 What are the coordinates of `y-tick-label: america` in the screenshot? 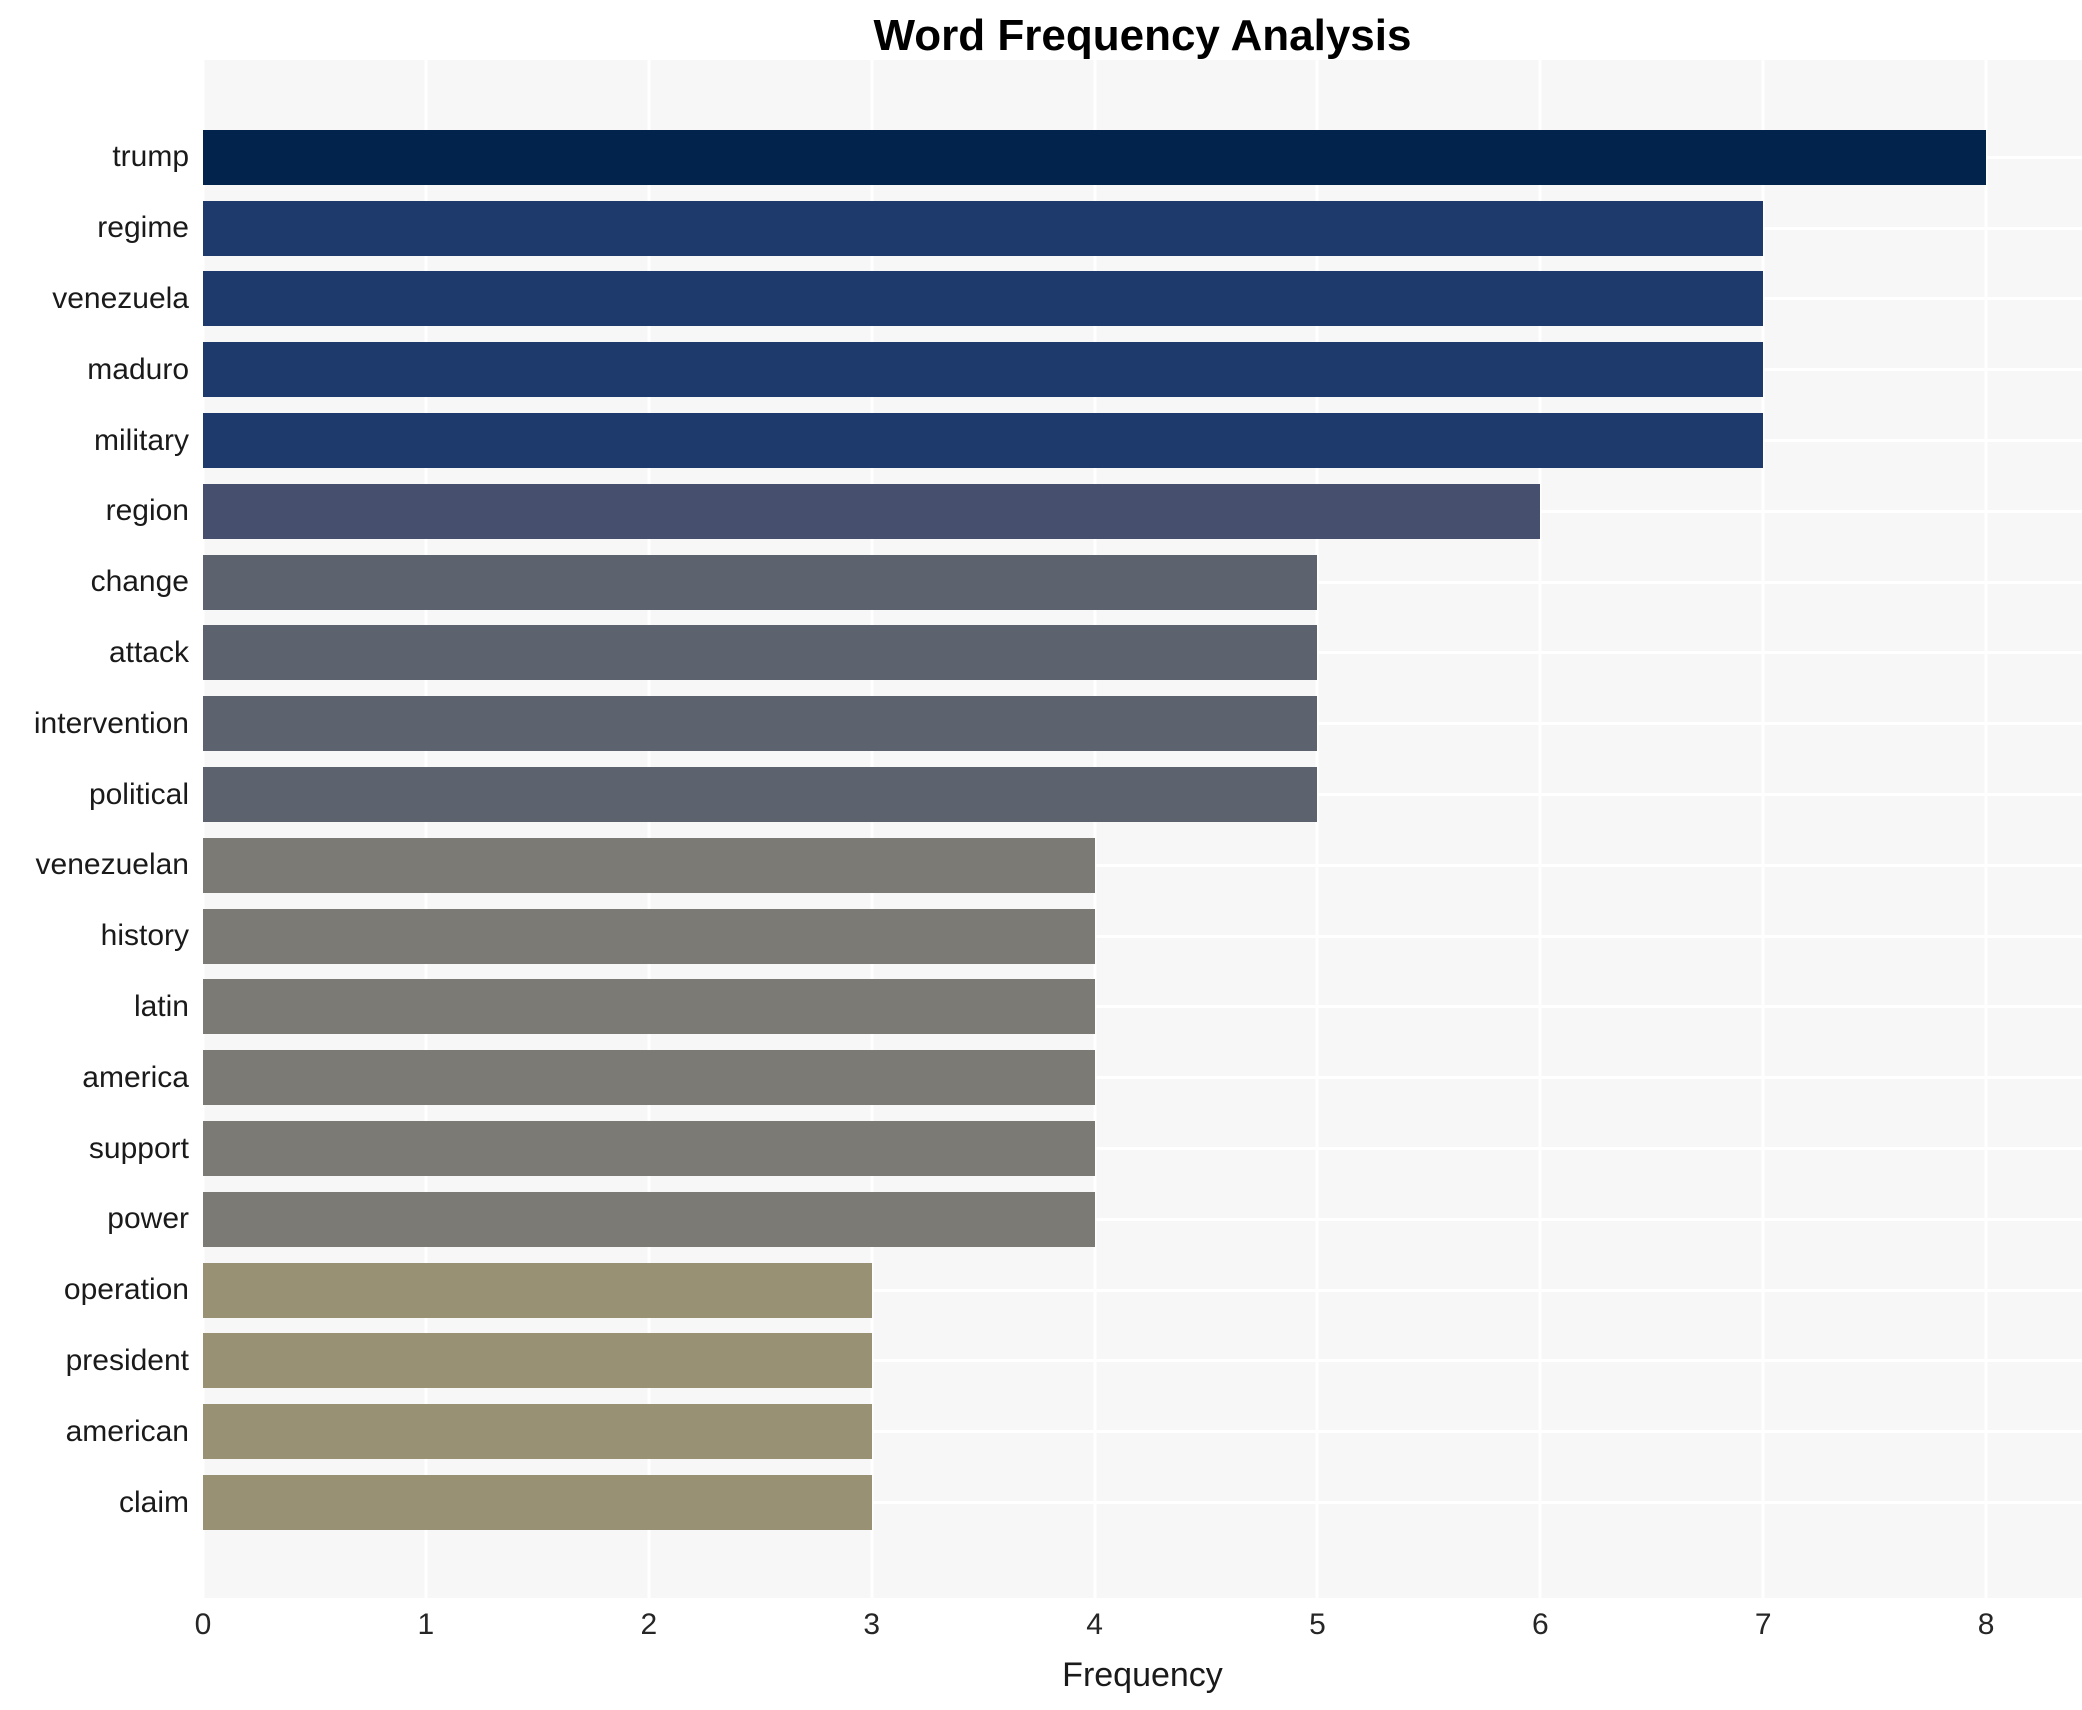 It's located at (135, 1077).